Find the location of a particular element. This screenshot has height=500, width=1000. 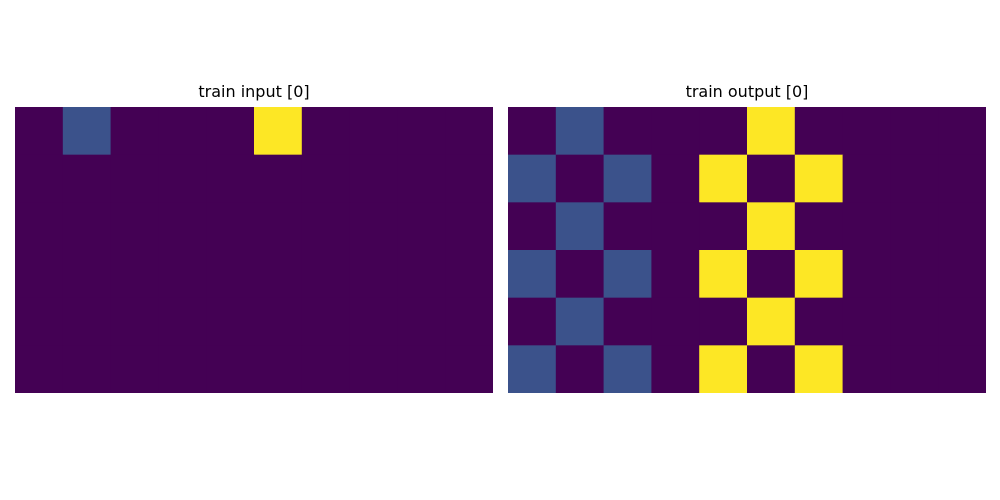

output-cell-r4-c9 is located at coordinates (962, 321).